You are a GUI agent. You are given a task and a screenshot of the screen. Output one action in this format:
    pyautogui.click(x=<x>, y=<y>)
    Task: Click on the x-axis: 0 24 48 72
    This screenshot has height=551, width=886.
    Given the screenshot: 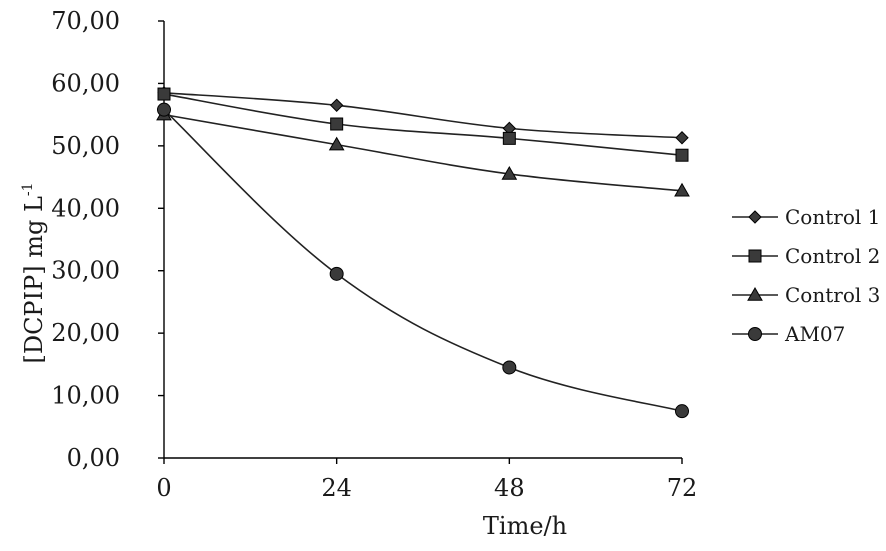 What is the action you would take?
    pyautogui.click(x=427, y=479)
    